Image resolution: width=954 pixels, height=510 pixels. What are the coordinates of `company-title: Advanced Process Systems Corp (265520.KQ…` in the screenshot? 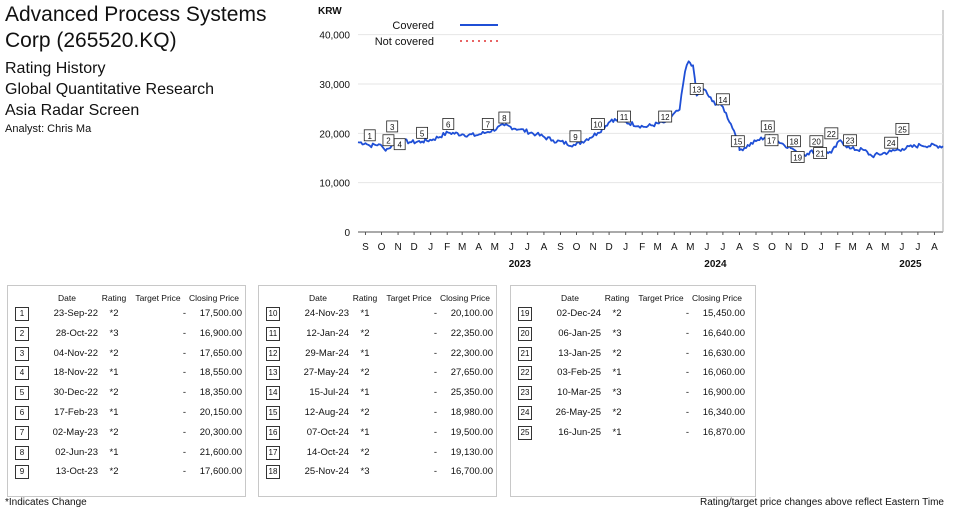 It's located at (136, 27).